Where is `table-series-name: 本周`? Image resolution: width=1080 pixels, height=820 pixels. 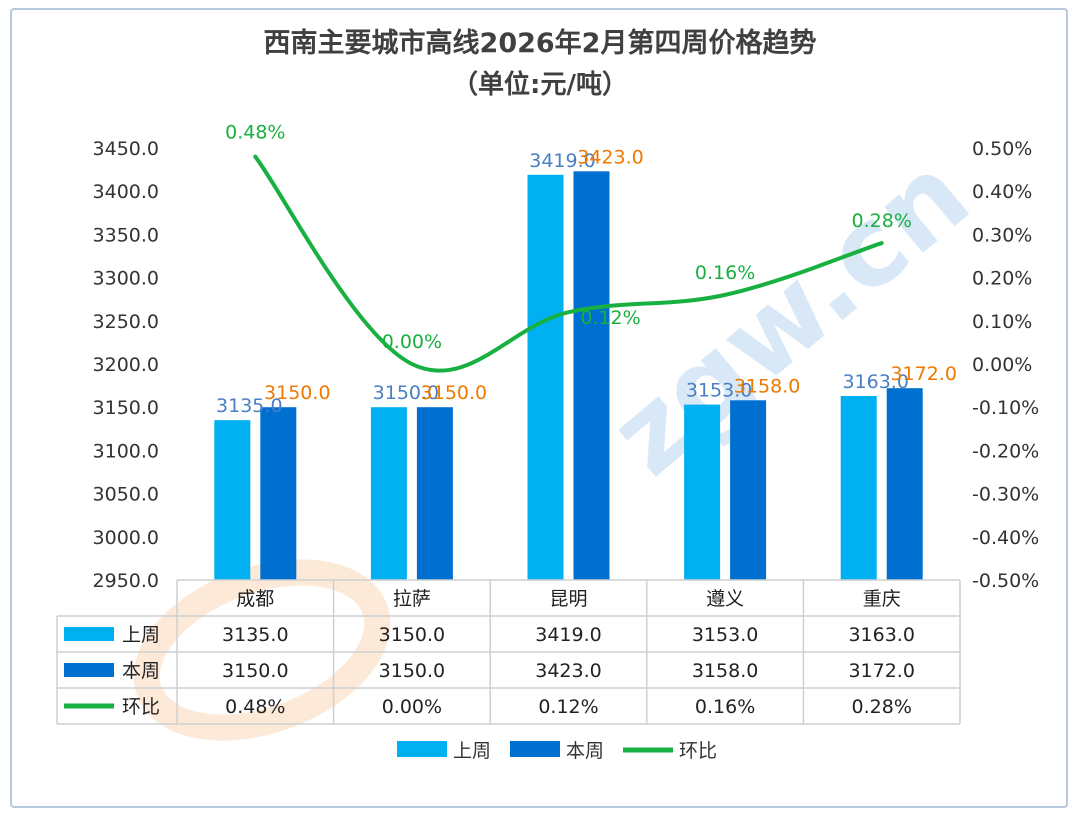 table-series-name: 本周 is located at coordinates (141, 671).